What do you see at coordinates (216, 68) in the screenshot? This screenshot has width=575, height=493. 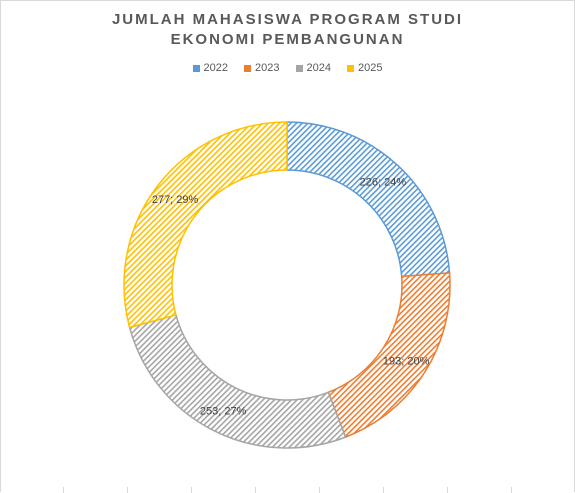 I see `legend-label-2022: 2022` at bounding box center [216, 68].